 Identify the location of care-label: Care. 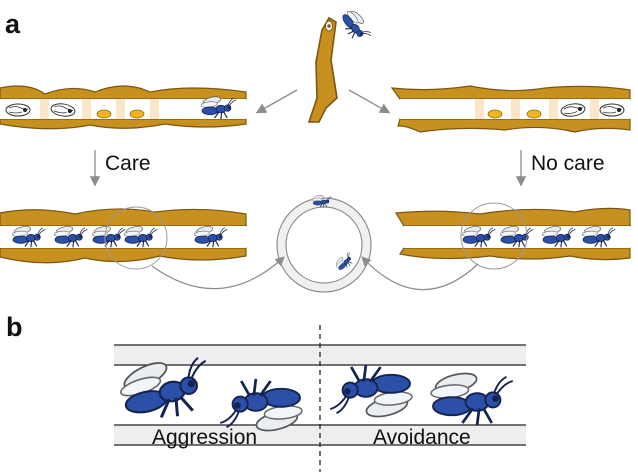
(128, 163).